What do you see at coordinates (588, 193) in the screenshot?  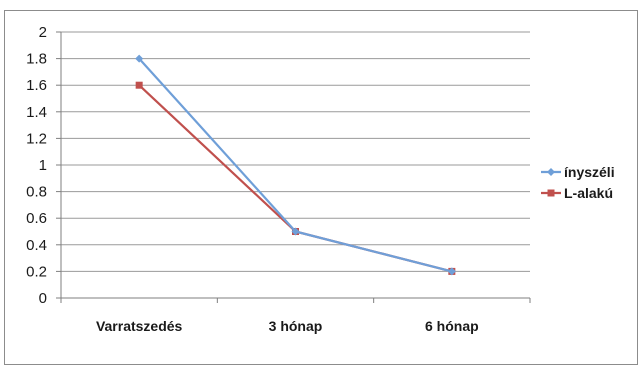 I see `legend-label: L-alakú` at bounding box center [588, 193].